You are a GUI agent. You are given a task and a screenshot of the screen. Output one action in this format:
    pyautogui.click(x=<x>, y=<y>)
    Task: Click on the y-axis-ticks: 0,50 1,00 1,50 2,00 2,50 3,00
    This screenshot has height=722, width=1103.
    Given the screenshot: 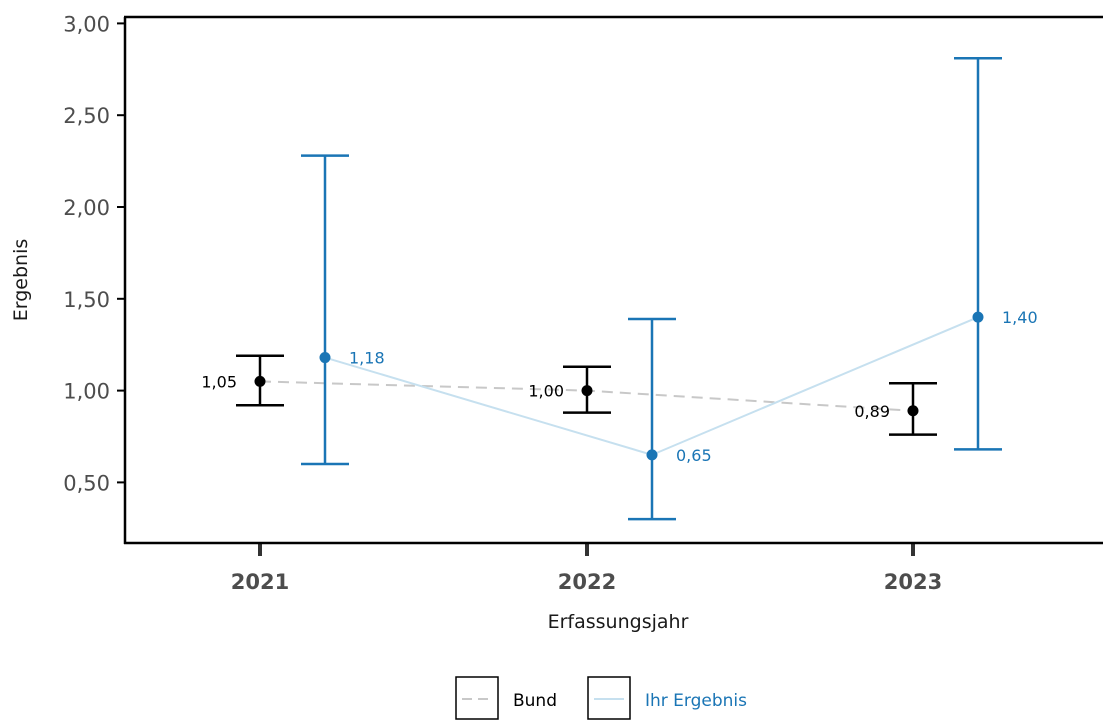 What is the action you would take?
    pyautogui.click(x=94, y=253)
    